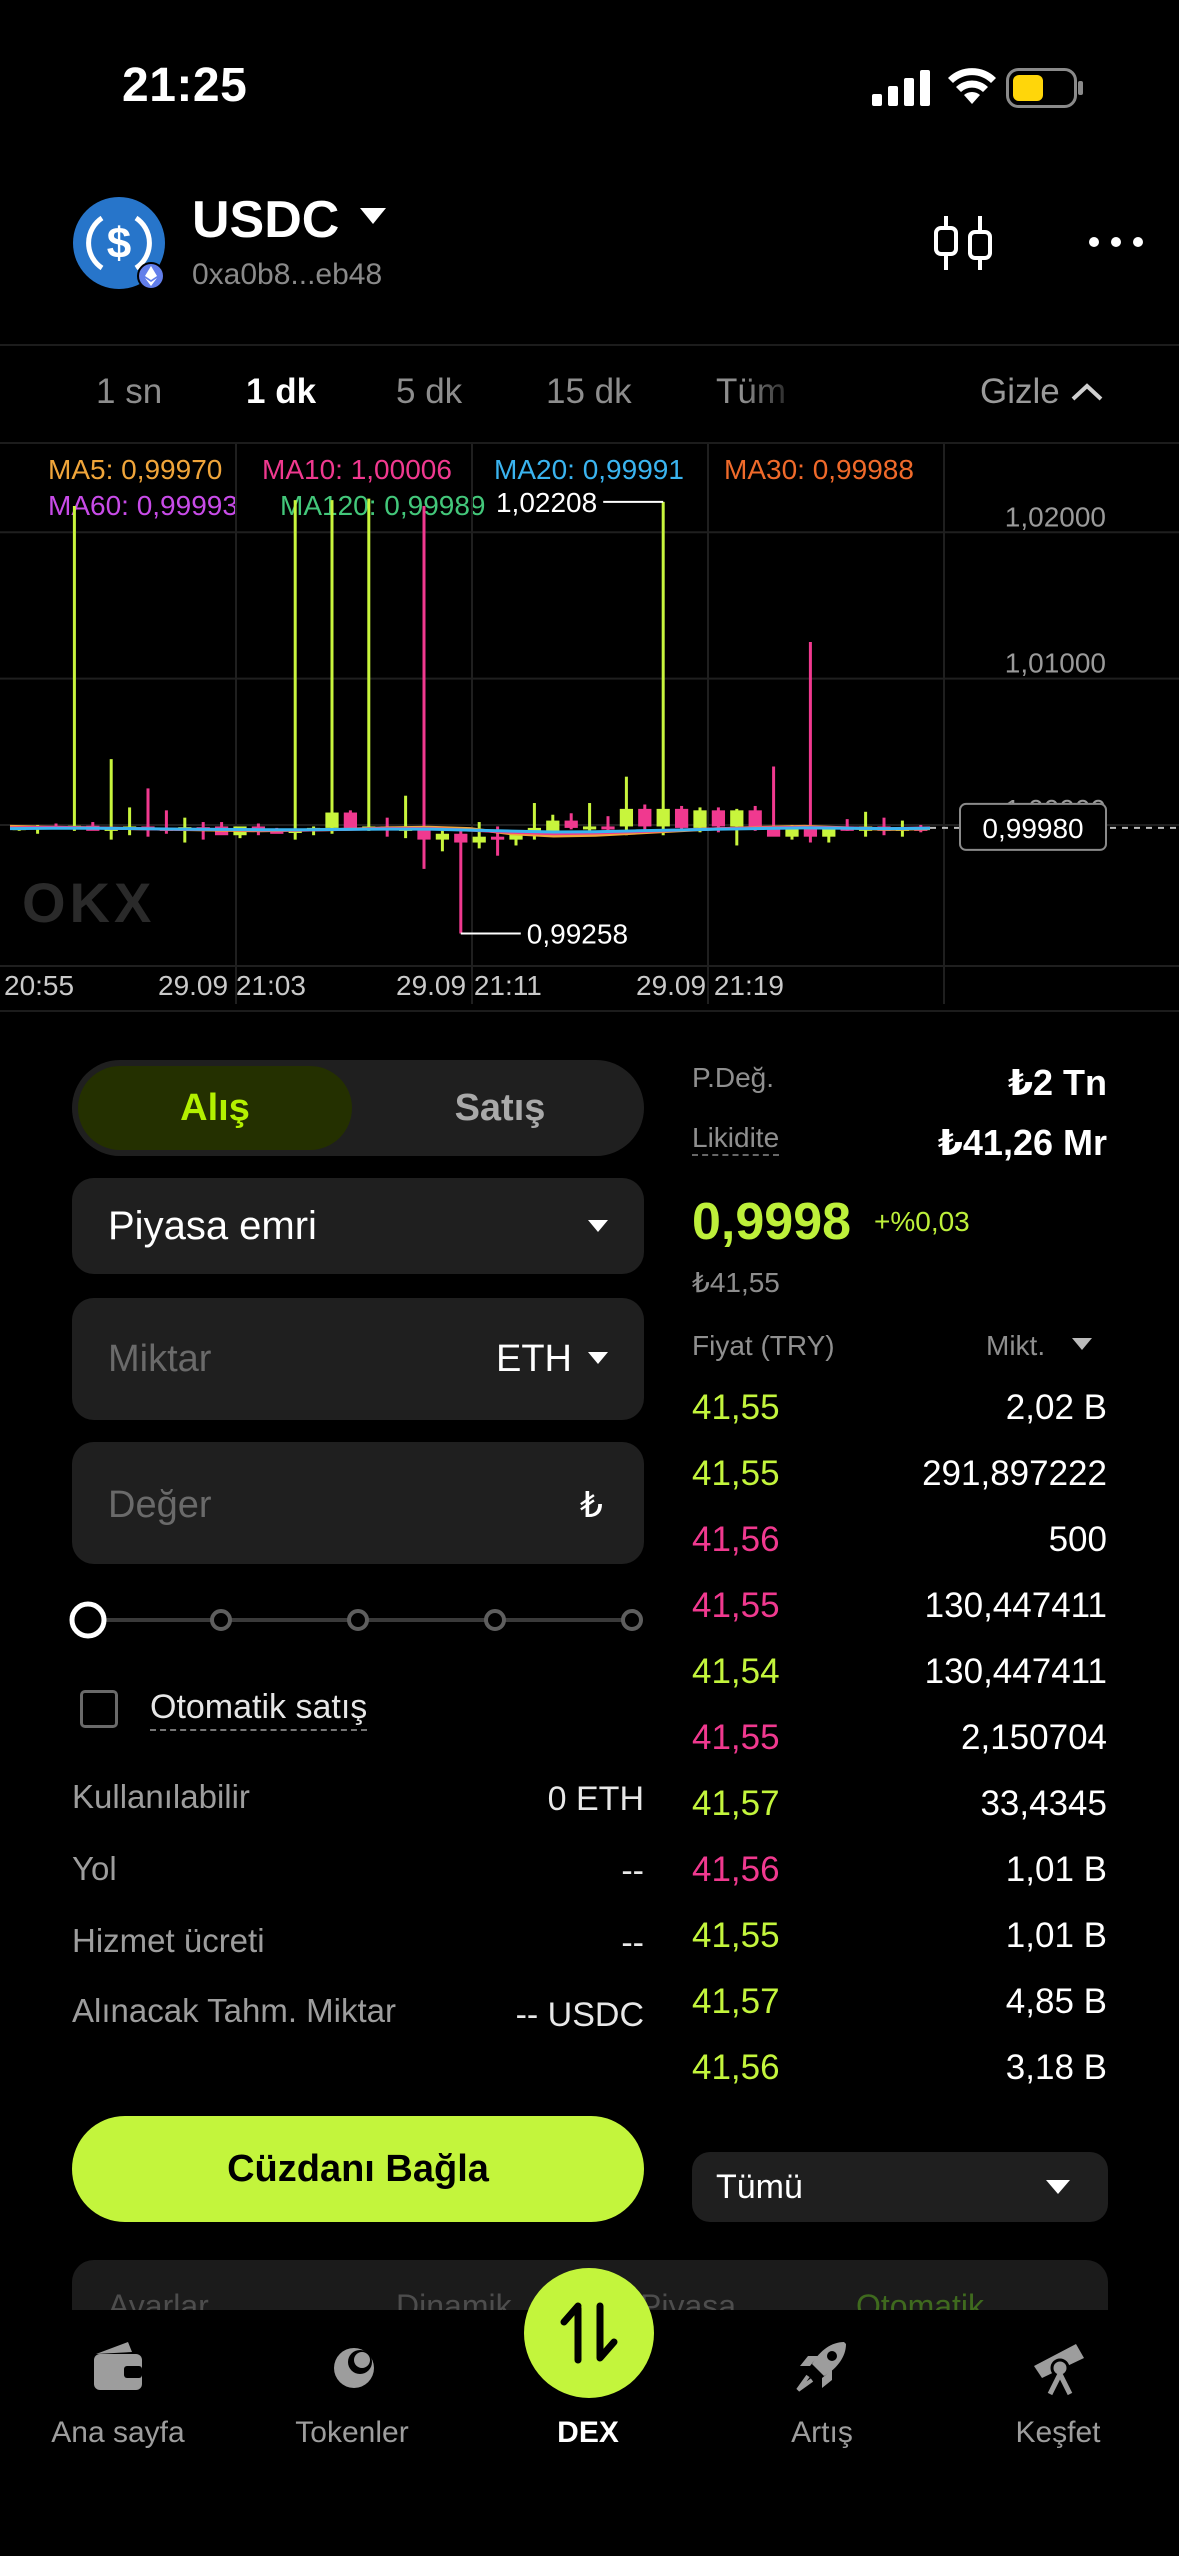  Describe the element at coordinates (588, 2432) in the screenshot. I see `nav-dex: DEX` at that location.